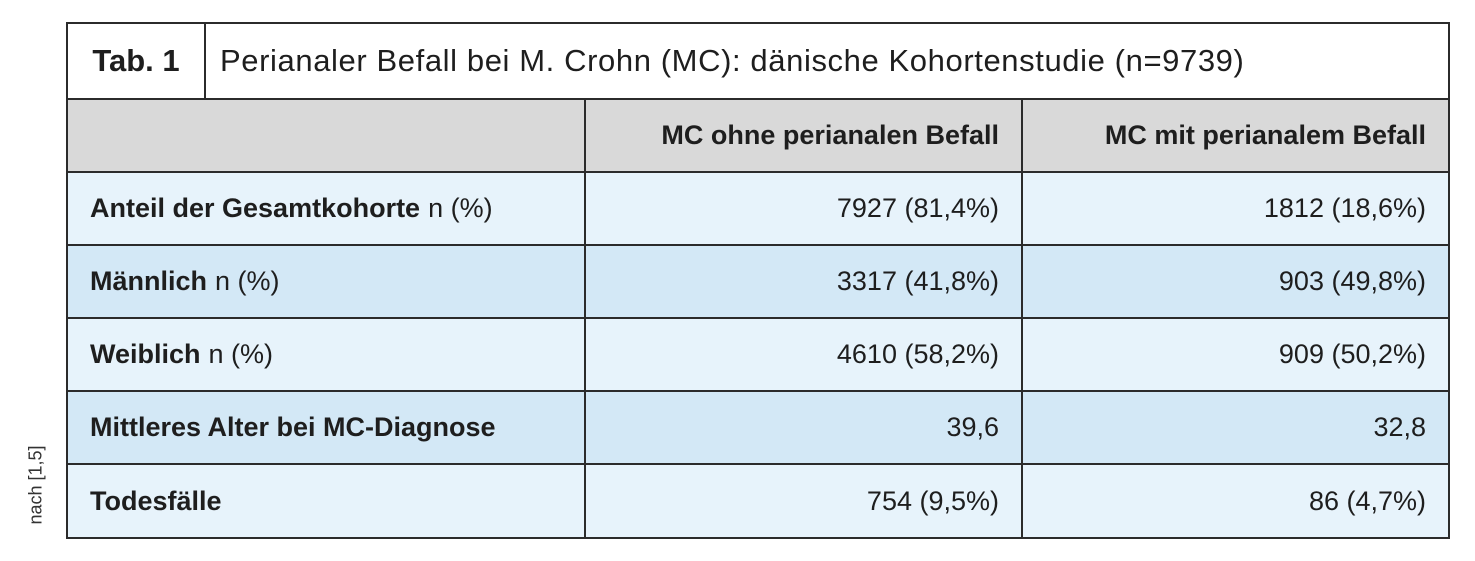 The width and height of the screenshot is (1475, 561). What do you see at coordinates (137, 61) in the screenshot?
I see `table-number: Tab. 1` at bounding box center [137, 61].